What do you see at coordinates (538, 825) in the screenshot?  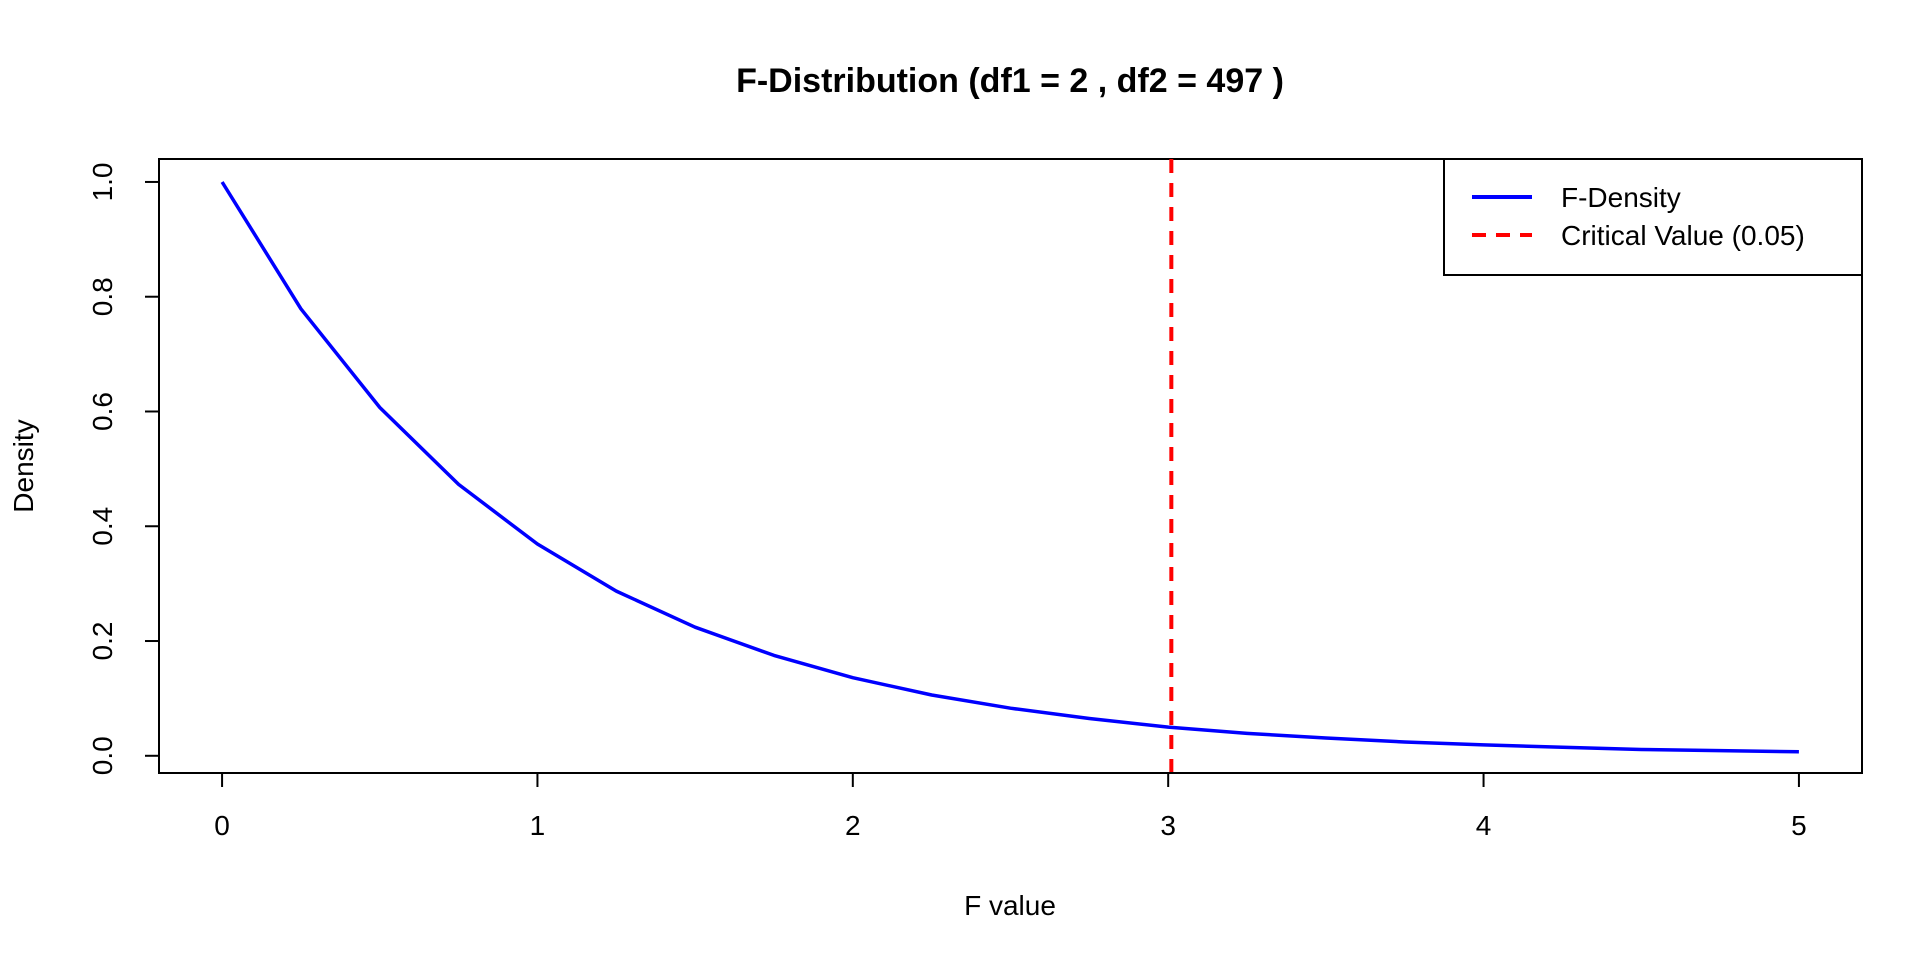 I see `x-tick-label: 1` at bounding box center [538, 825].